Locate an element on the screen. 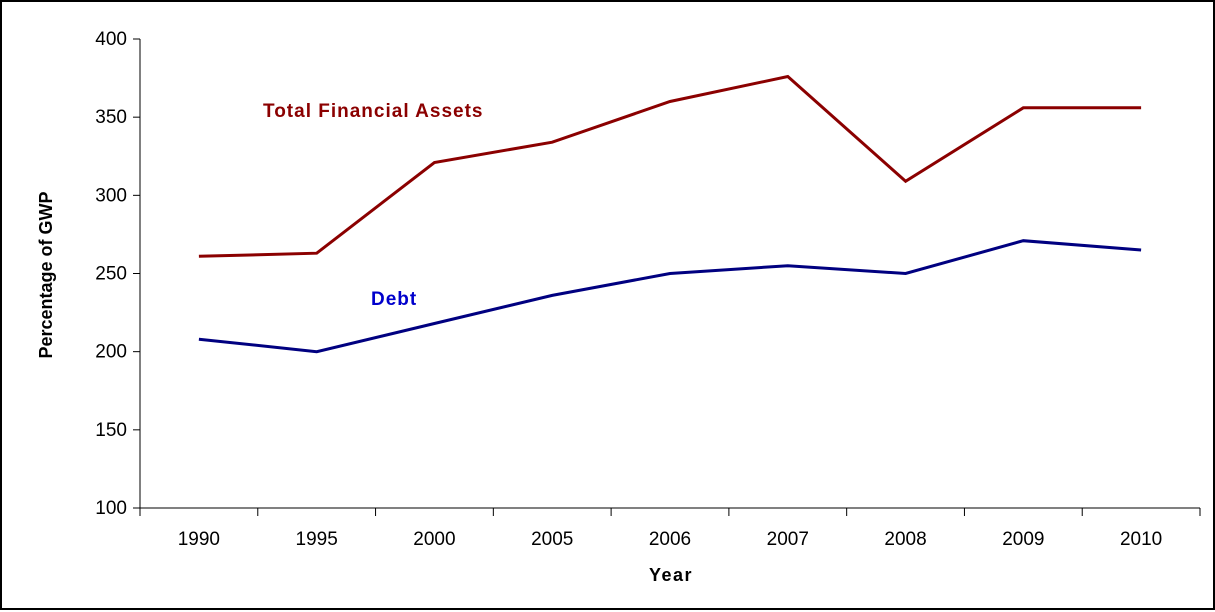 The image size is (1215, 612). series-line-debt is located at coordinates (670, 296).